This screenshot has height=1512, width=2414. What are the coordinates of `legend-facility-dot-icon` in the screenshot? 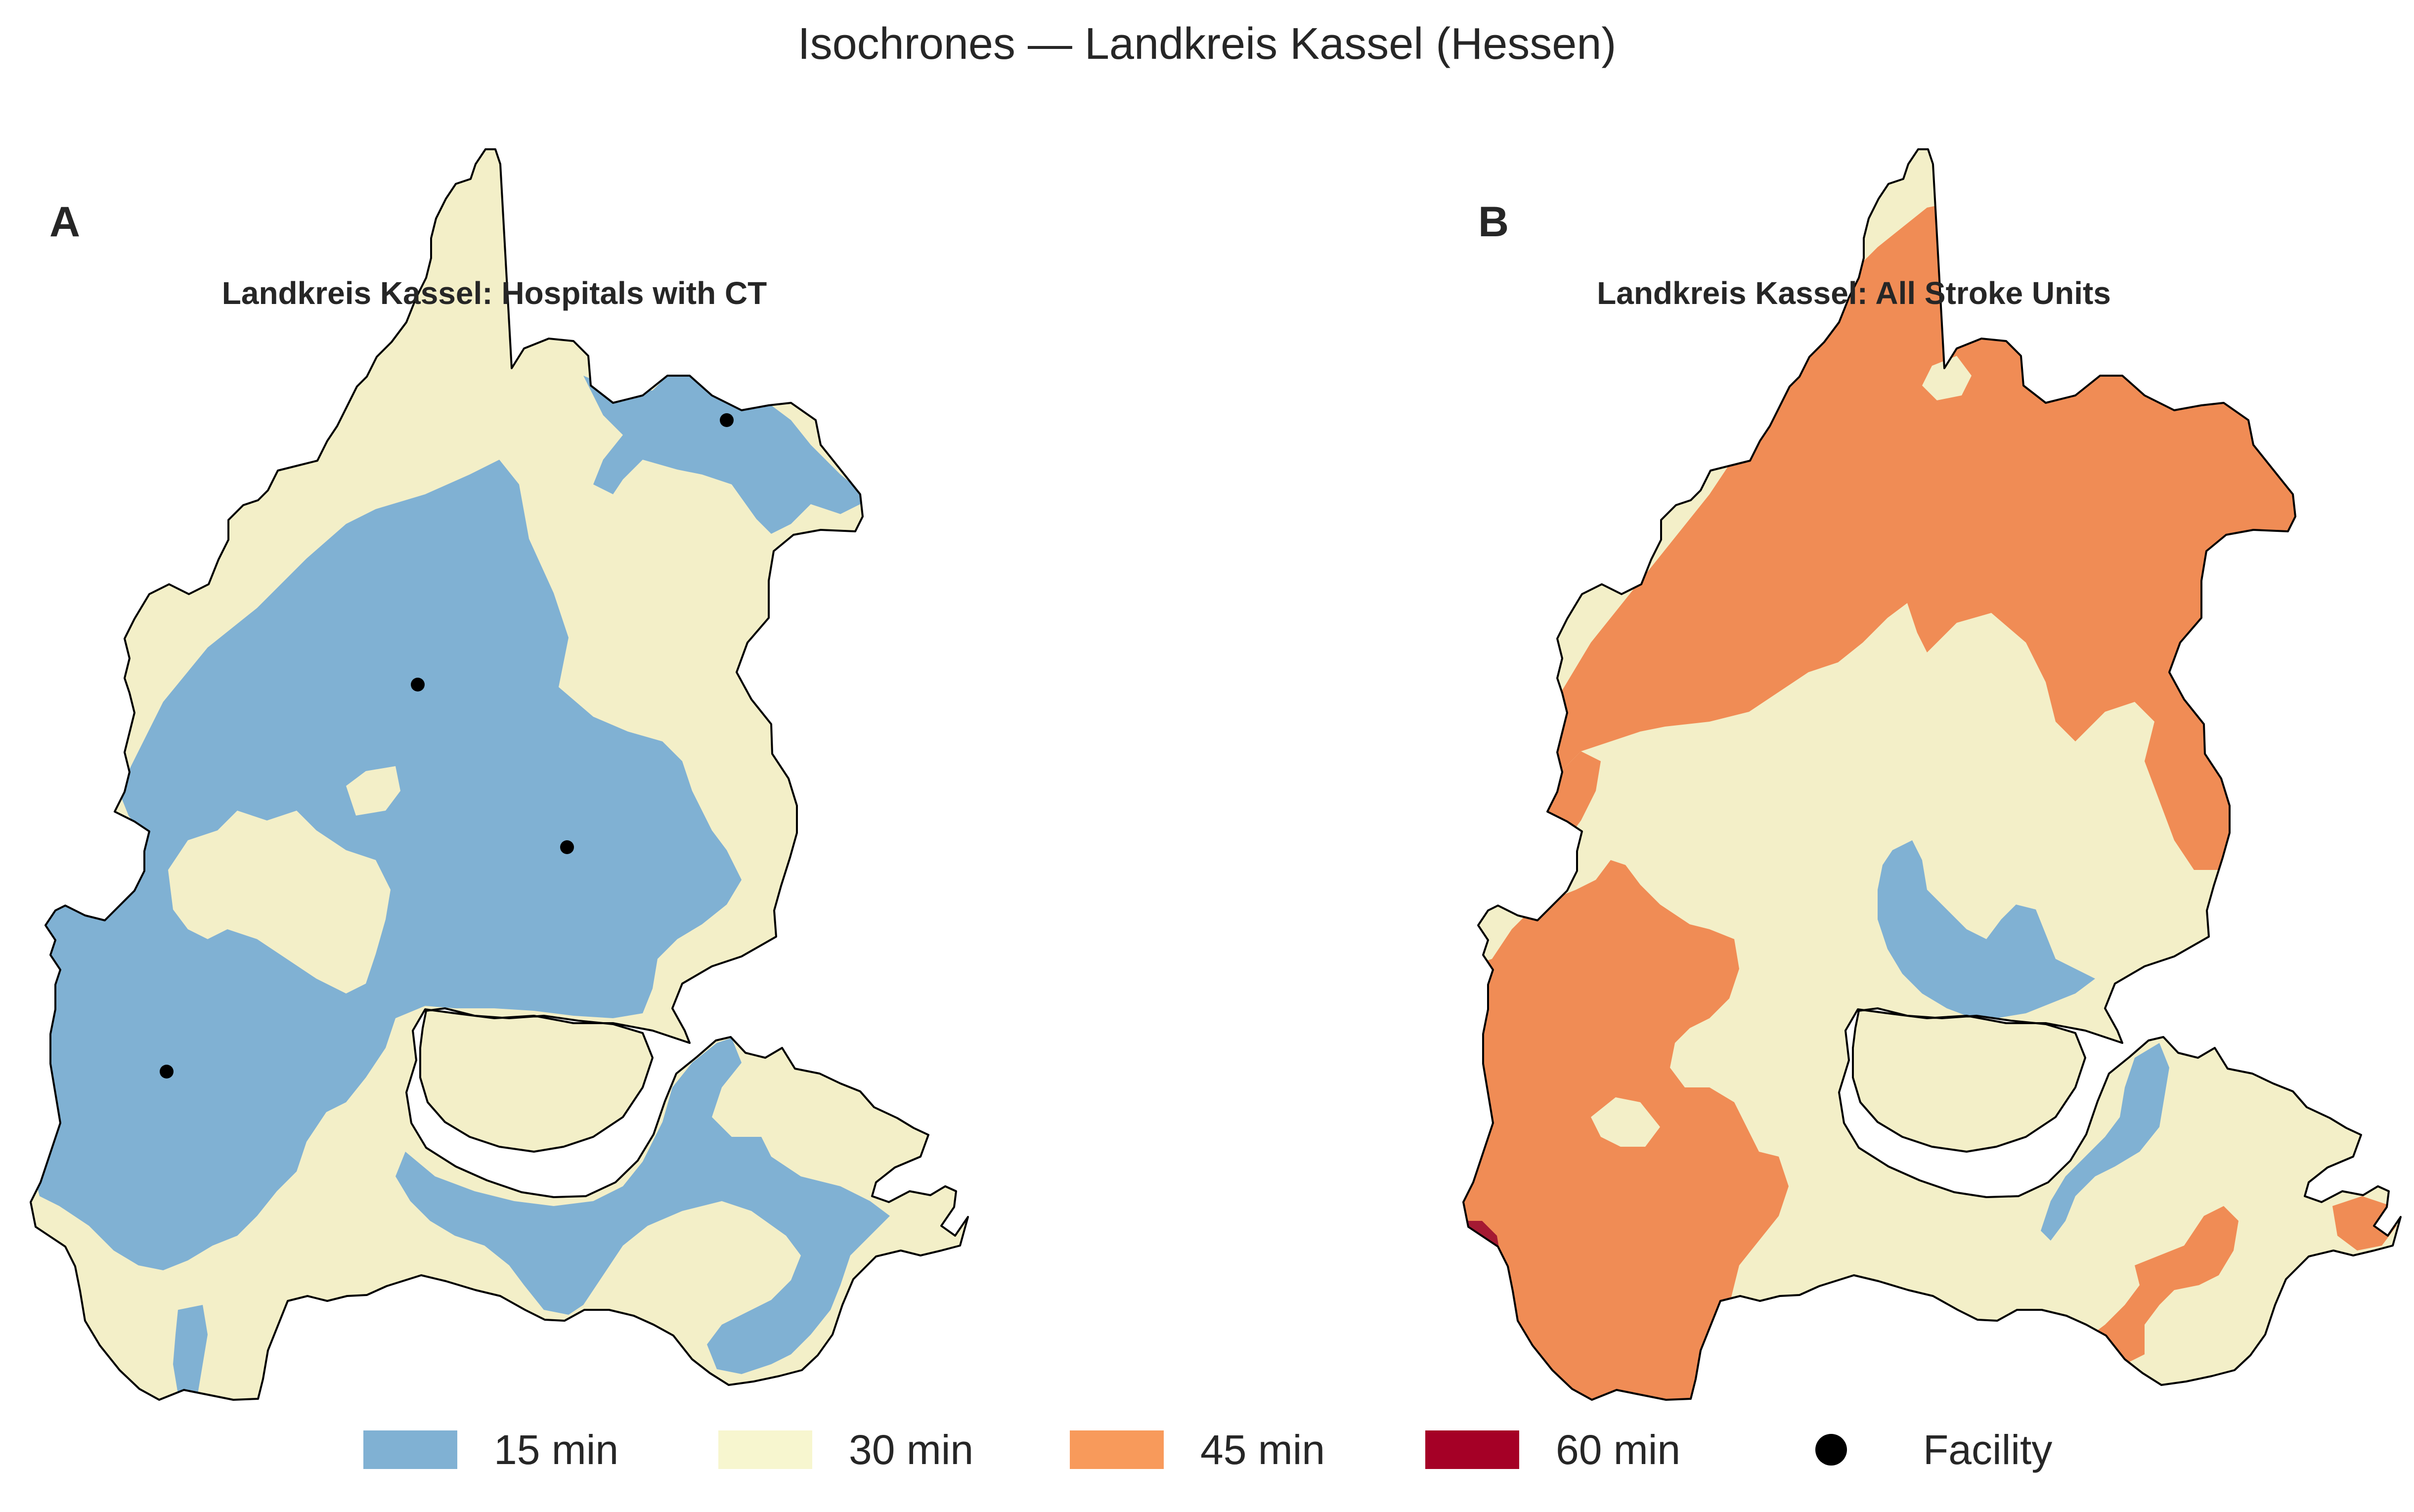 It's located at (1831, 1450).